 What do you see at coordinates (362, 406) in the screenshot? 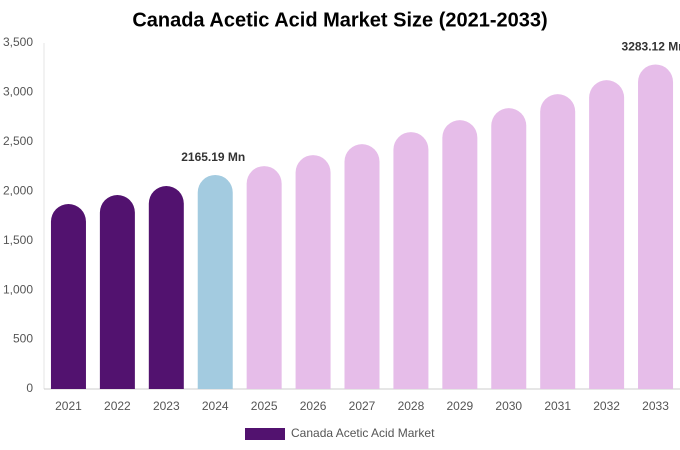
I see `x-tick-label: 2027` at bounding box center [362, 406].